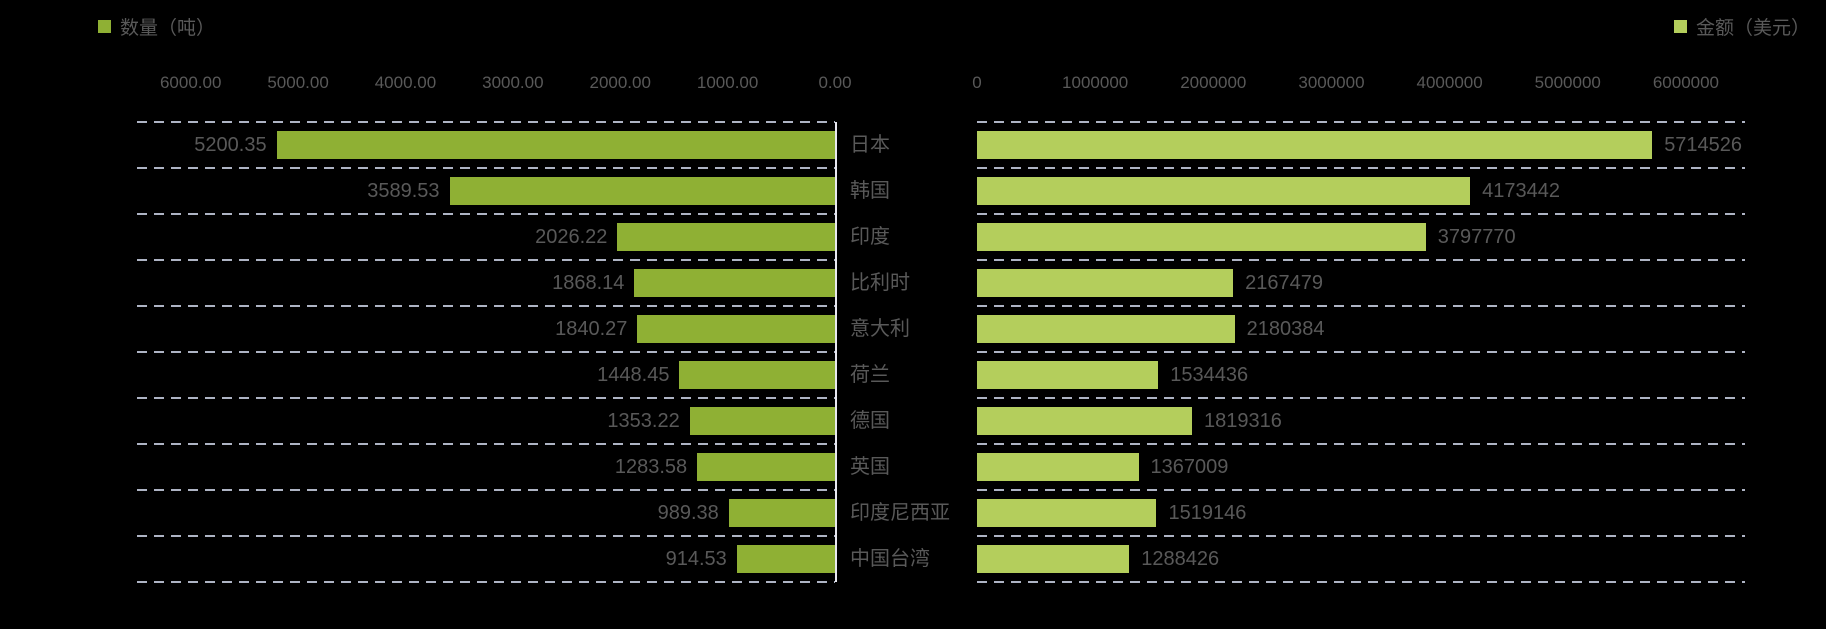 The width and height of the screenshot is (1826, 629). Describe the element at coordinates (651, 467) in the screenshot. I see `value-label: 1283.58` at that location.